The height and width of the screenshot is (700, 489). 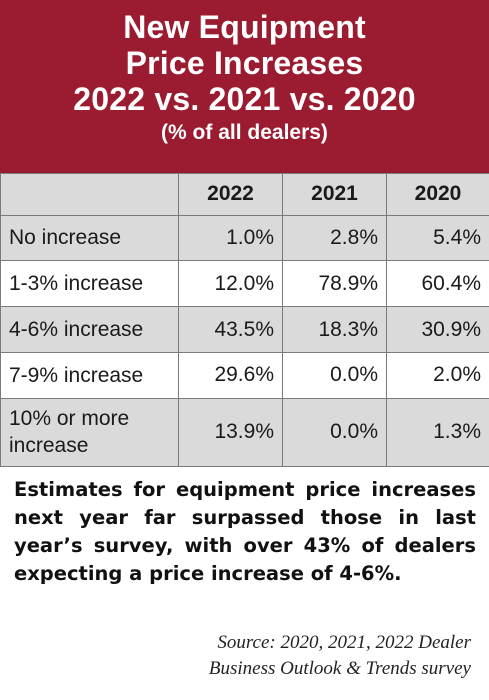 What do you see at coordinates (334, 284) in the screenshot?
I see `cell-value: 78.9%` at bounding box center [334, 284].